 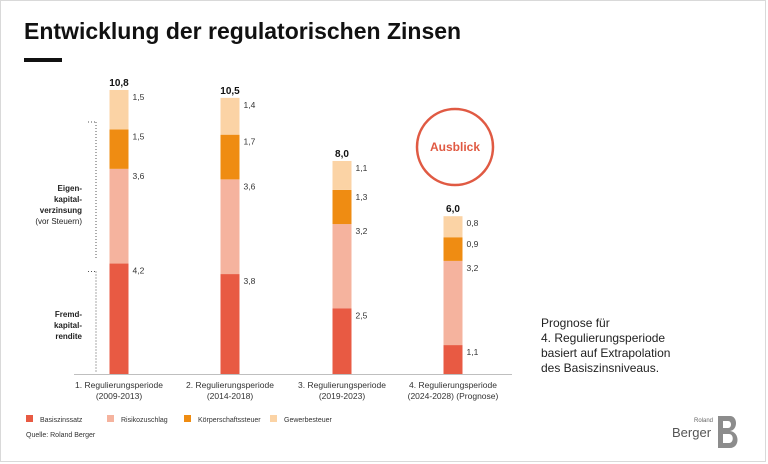 I want to click on source-note: Quelle: Roland Berger, so click(x=61, y=435).